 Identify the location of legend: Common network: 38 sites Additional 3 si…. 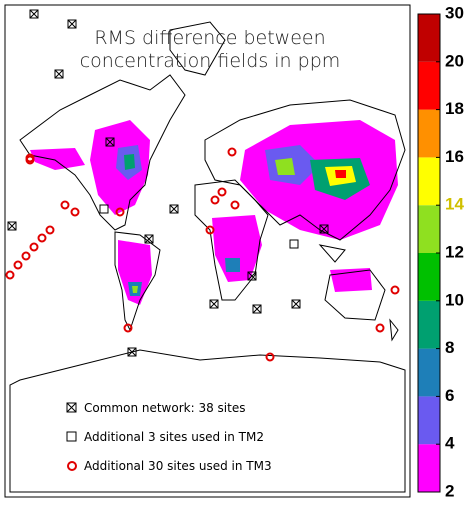
(169, 437).